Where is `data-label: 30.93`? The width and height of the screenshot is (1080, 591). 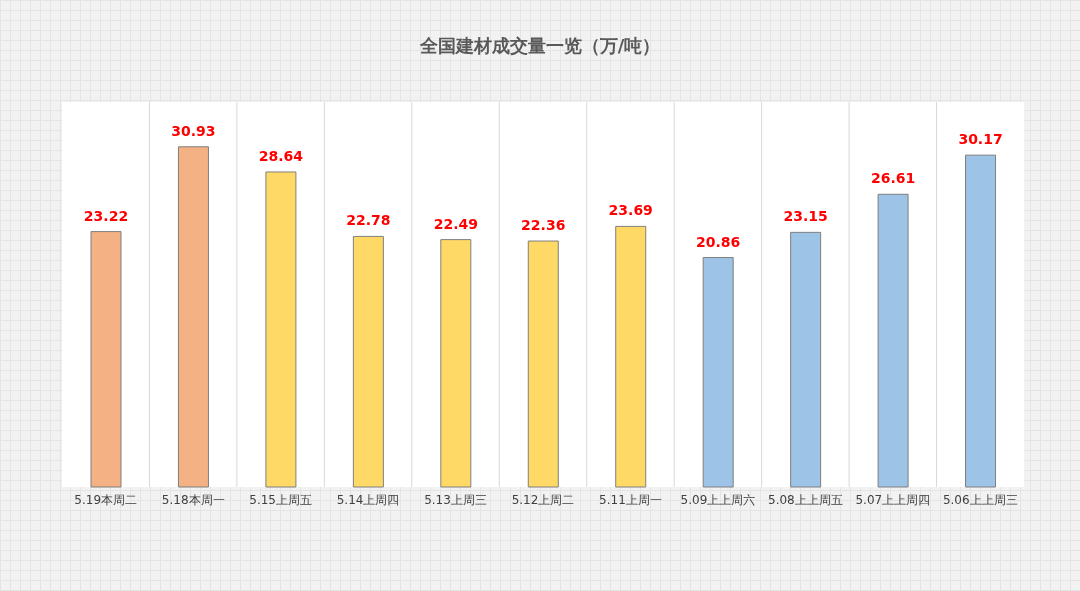 data-label: 30.93 is located at coordinates (193, 130).